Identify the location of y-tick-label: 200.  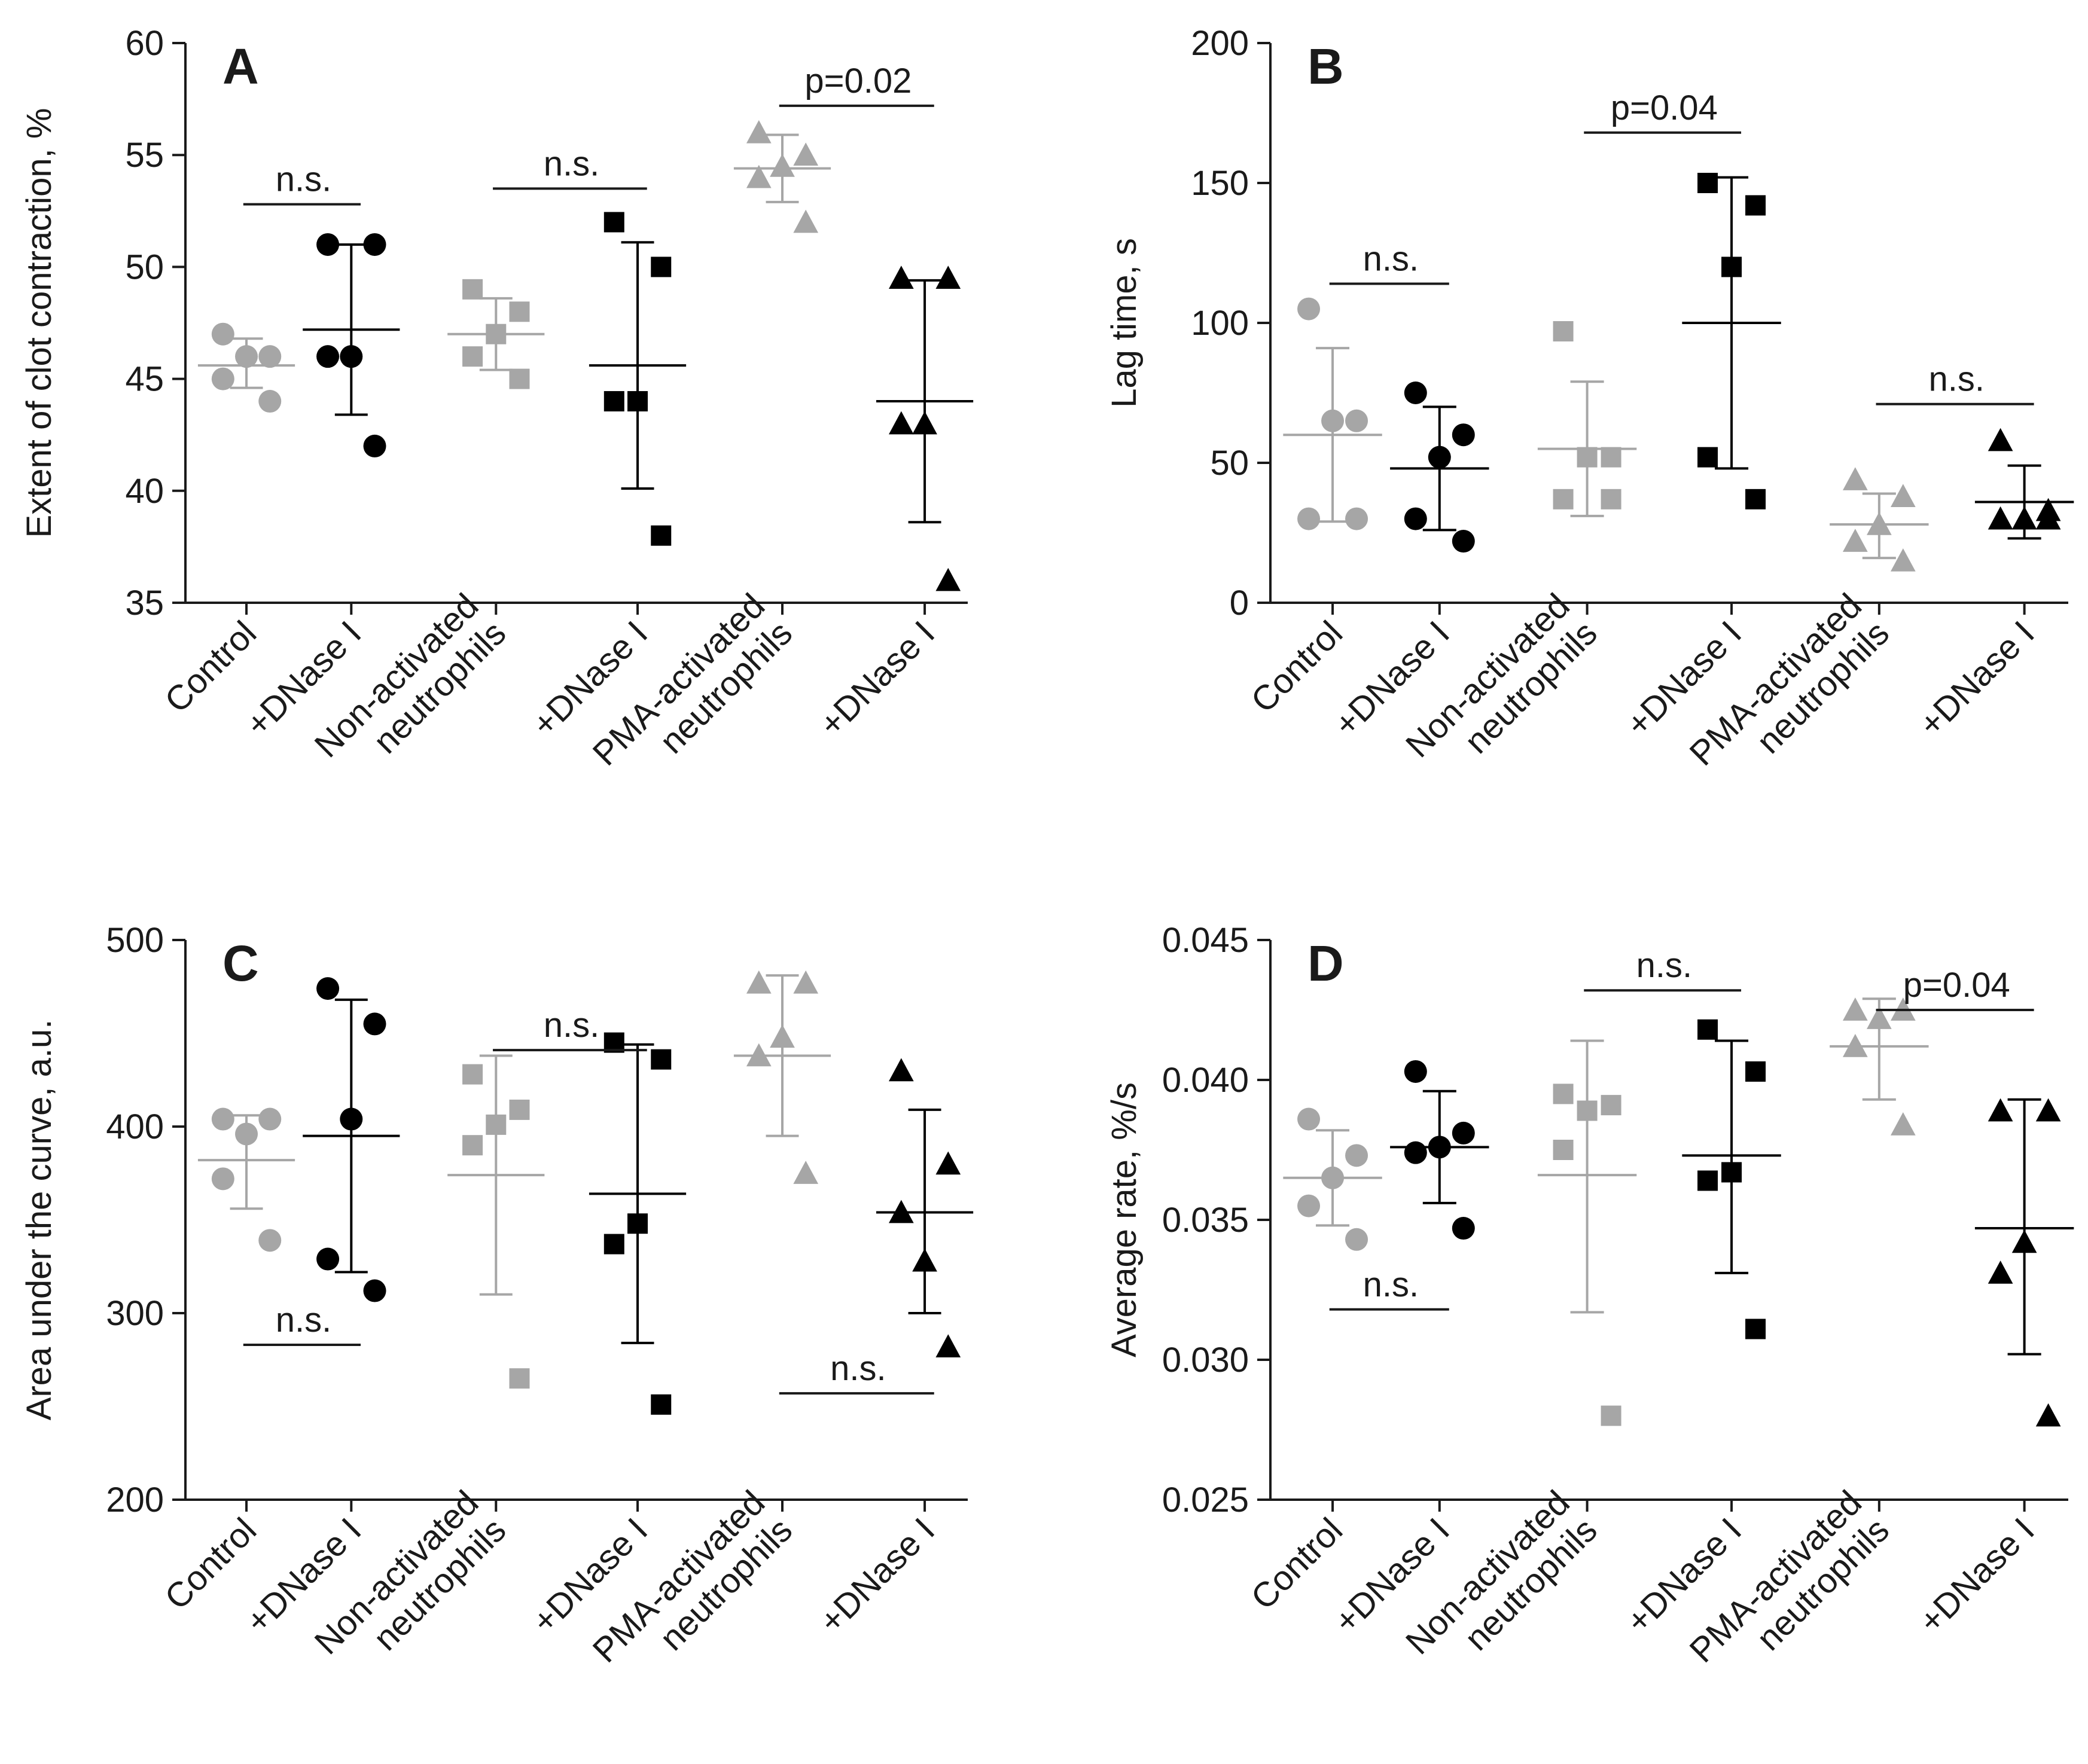
(135, 1500).